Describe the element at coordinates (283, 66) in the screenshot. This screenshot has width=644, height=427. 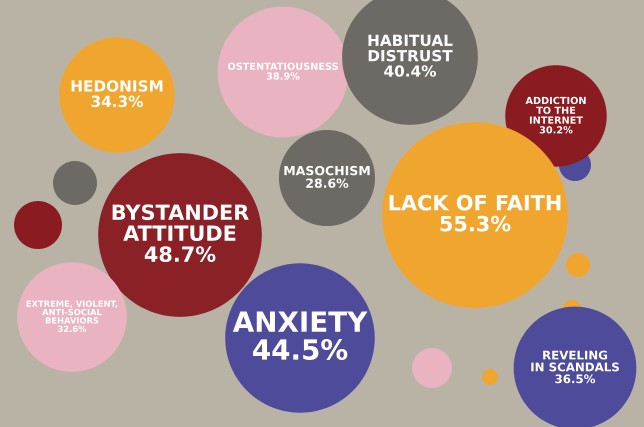
I see `category-label: OSTENTATIOUSNESS` at that location.